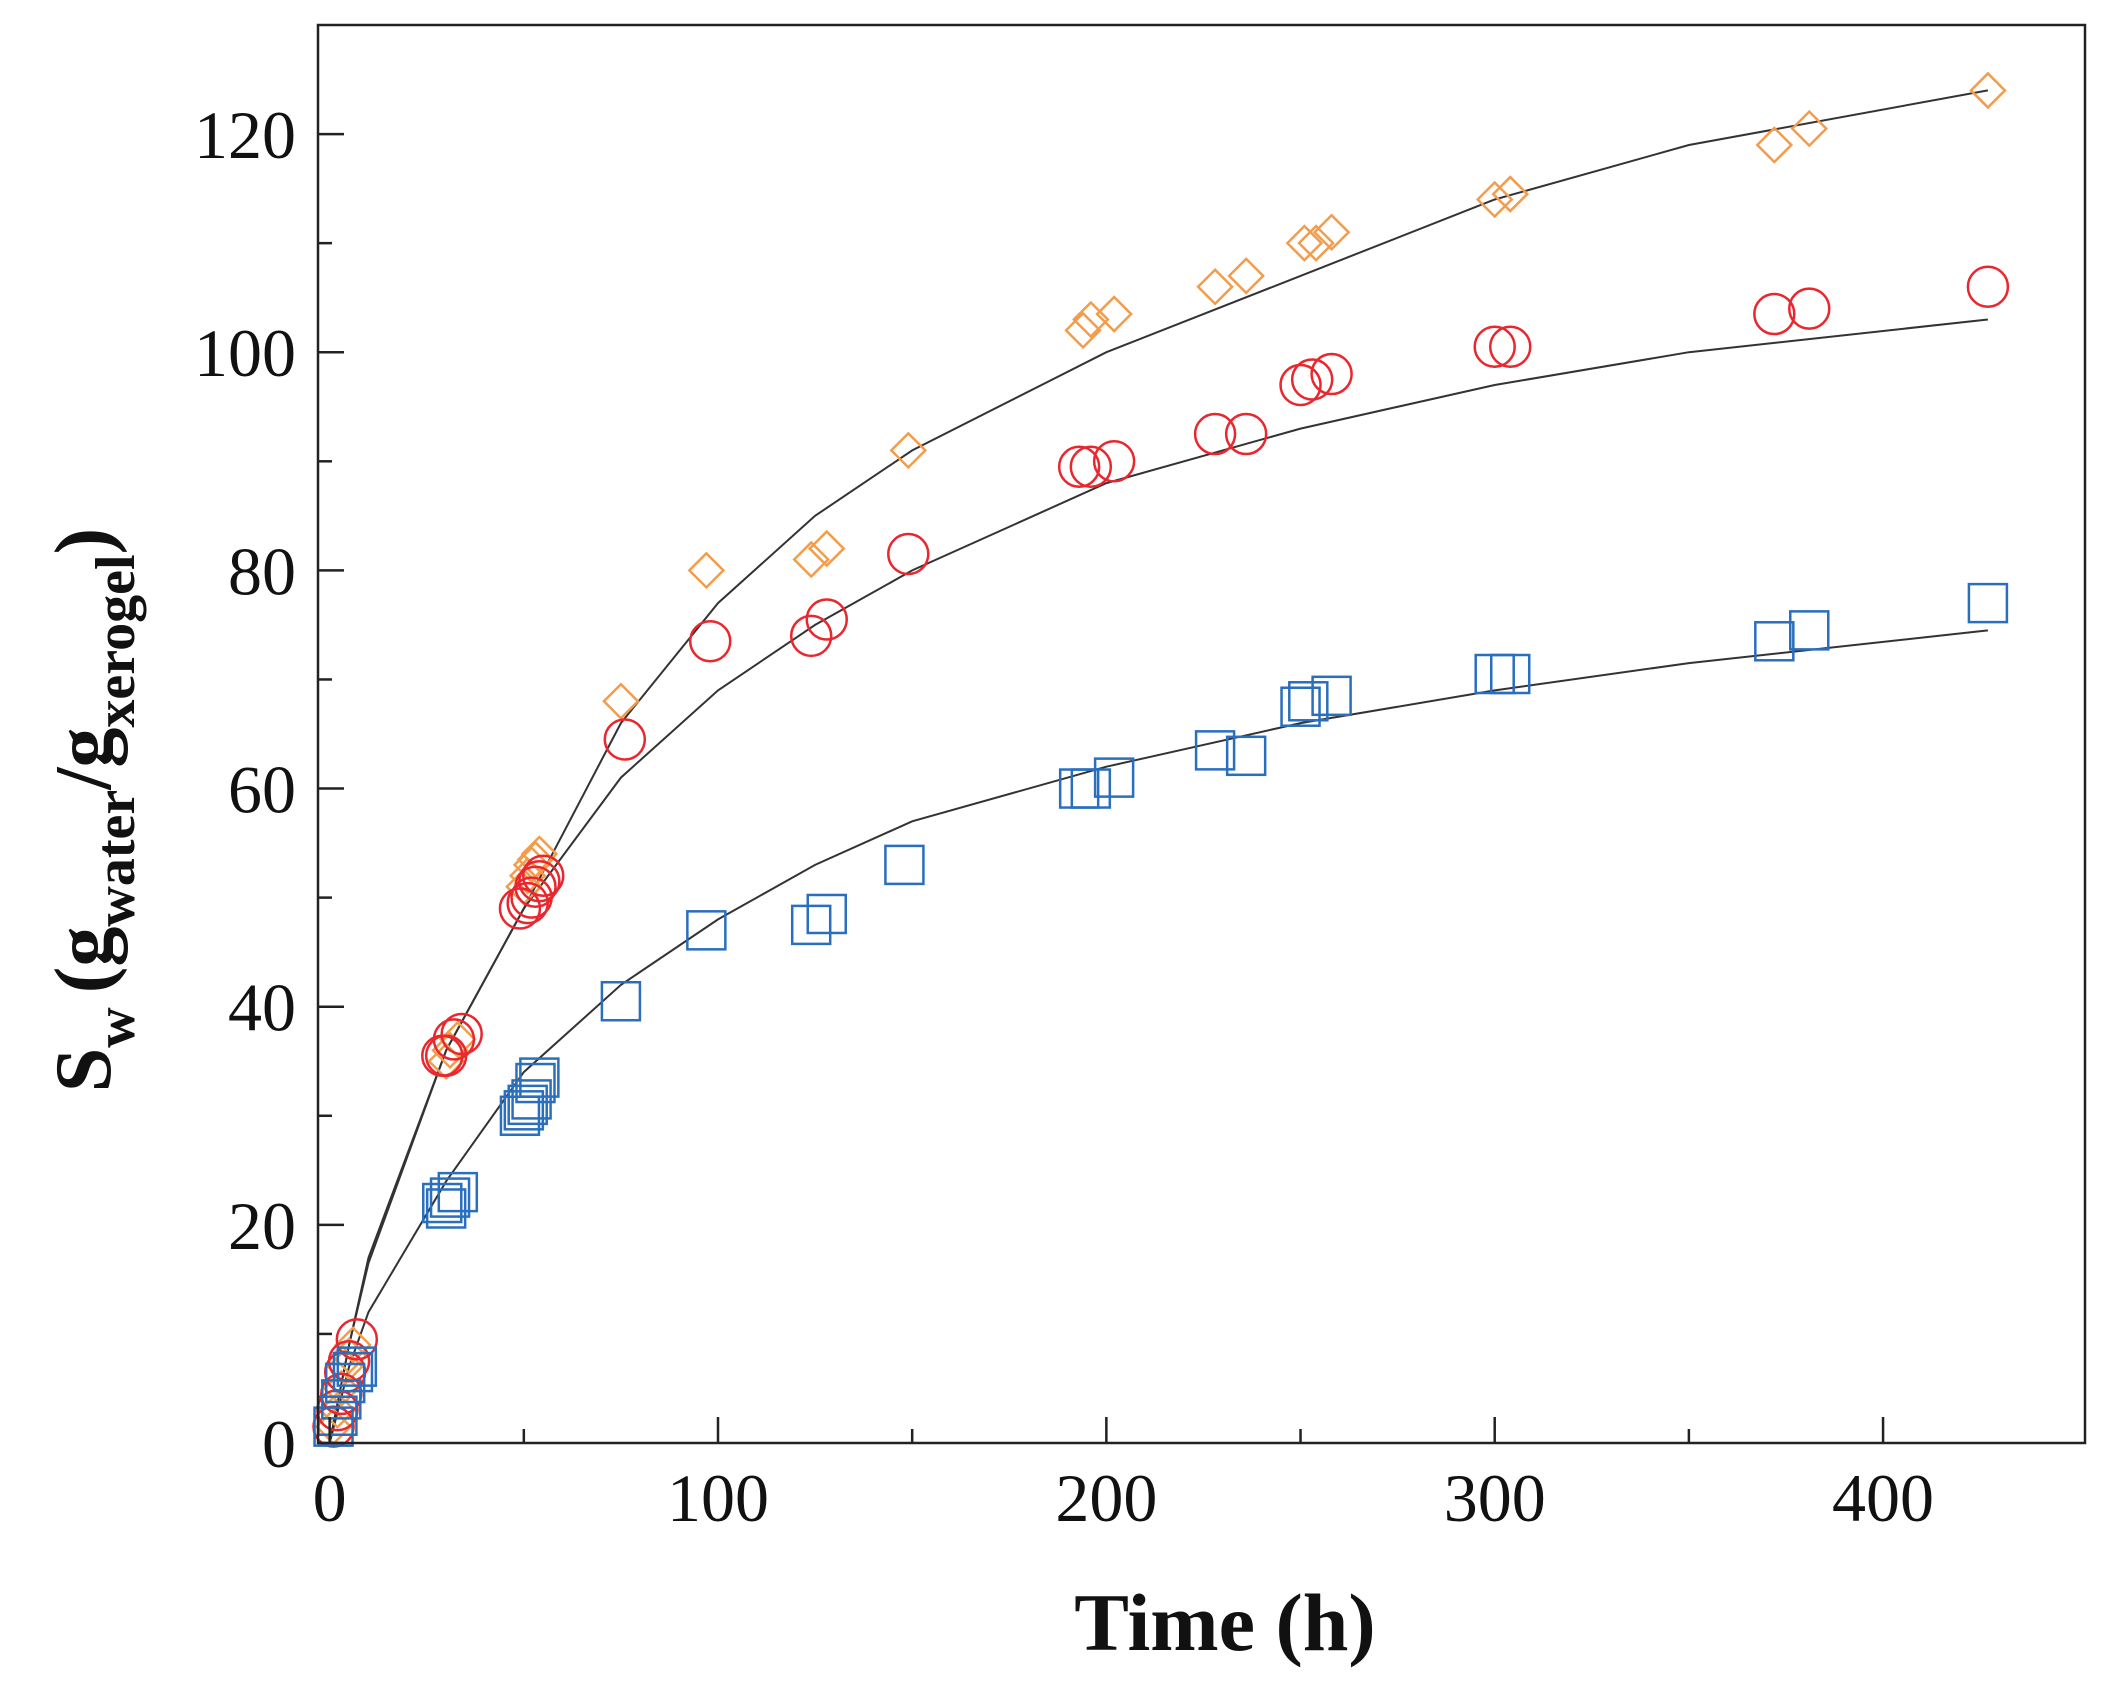  What do you see at coordinates (1883, 1498) in the screenshot?
I see `x-tick-label: 400` at bounding box center [1883, 1498].